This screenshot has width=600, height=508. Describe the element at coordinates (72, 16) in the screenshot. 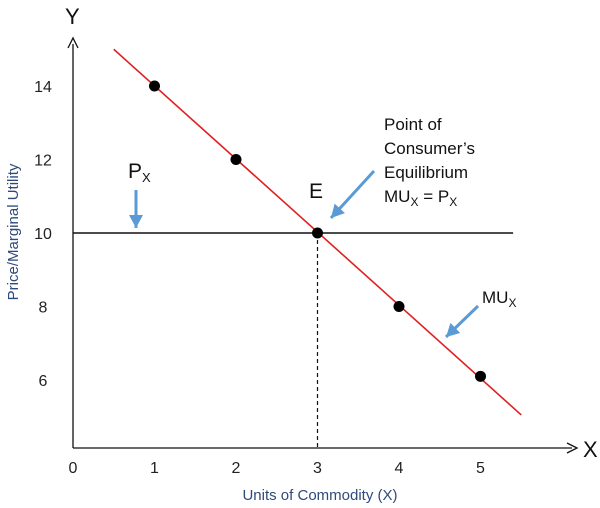

I see `y-axis-end-label: Y` at that location.